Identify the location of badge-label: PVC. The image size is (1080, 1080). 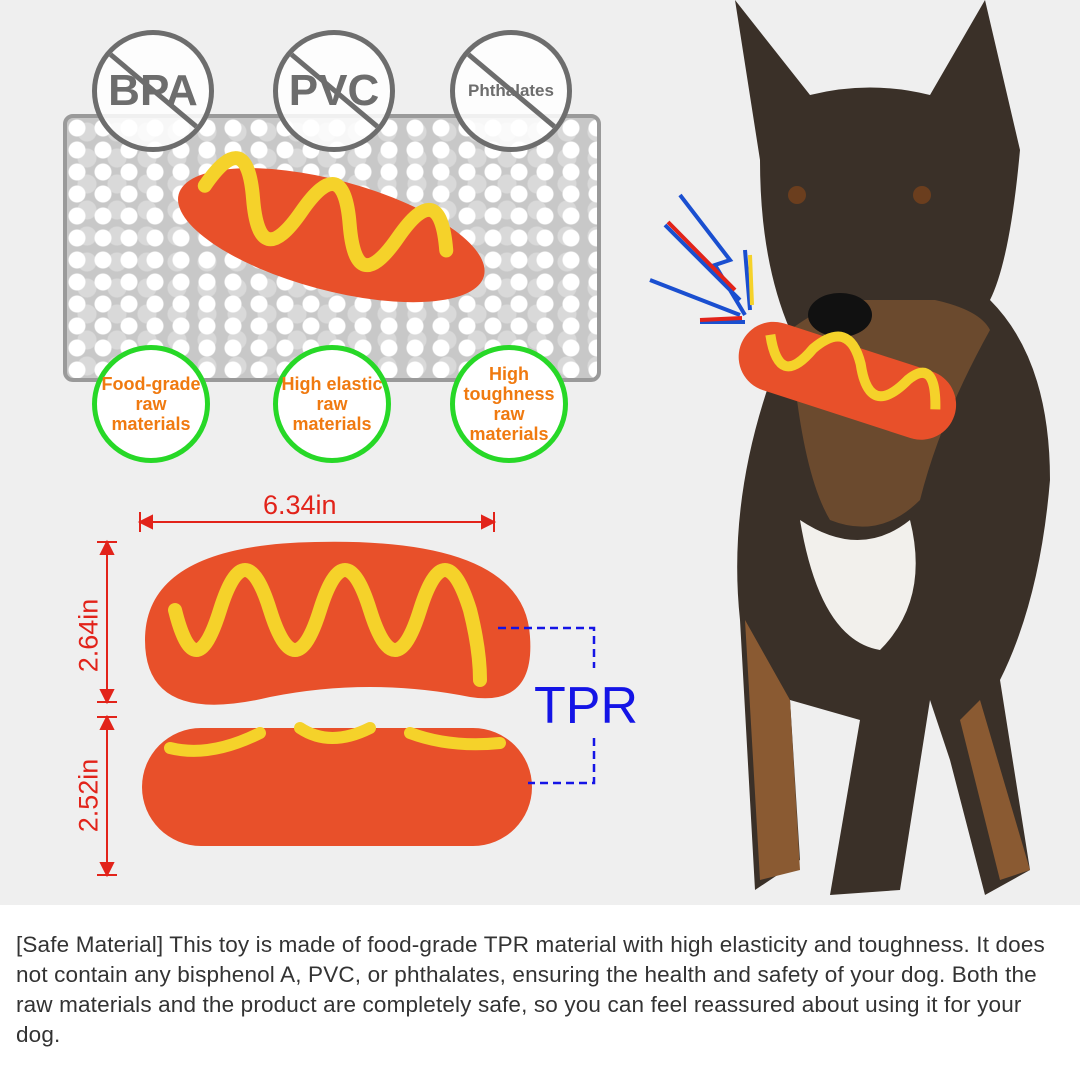
(334, 90).